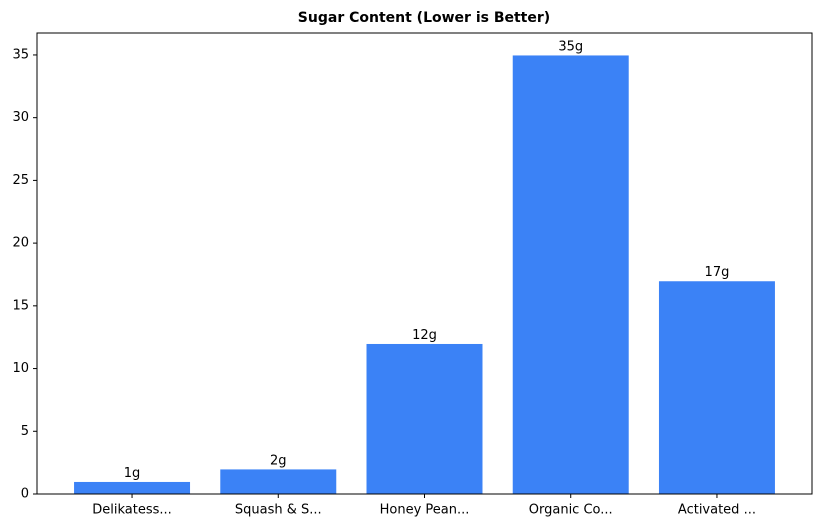 Image resolution: width=822 pixels, height=528 pixels. I want to click on y-tick-label: 0, so click(25, 494).